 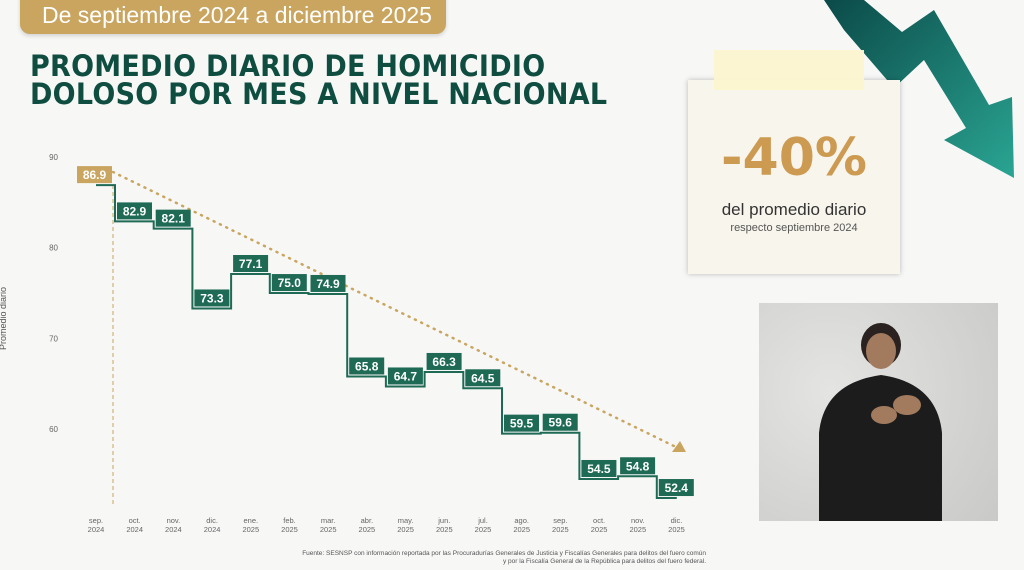 What do you see at coordinates (53, 248) in the screenshot?
I see `y-tick-label: 80` at bounding box center [53, 248].